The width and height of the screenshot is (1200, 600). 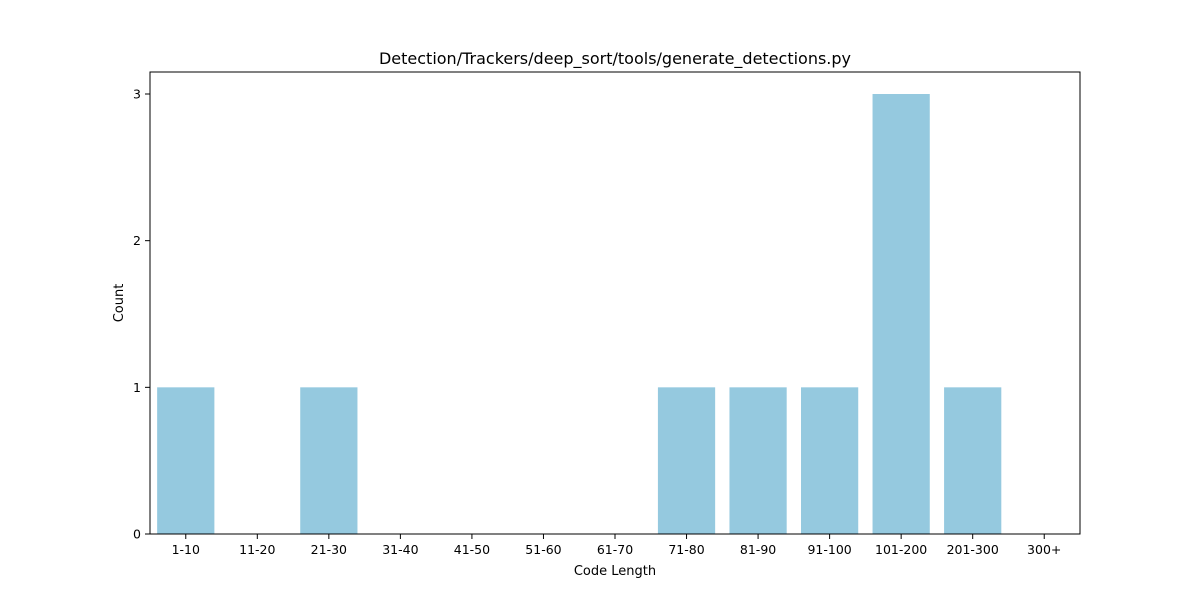 What do you see at coordinates (686, 549) in the screenshot?
I see `x-tick-label: 71-80` at bounding box center [686, 549].